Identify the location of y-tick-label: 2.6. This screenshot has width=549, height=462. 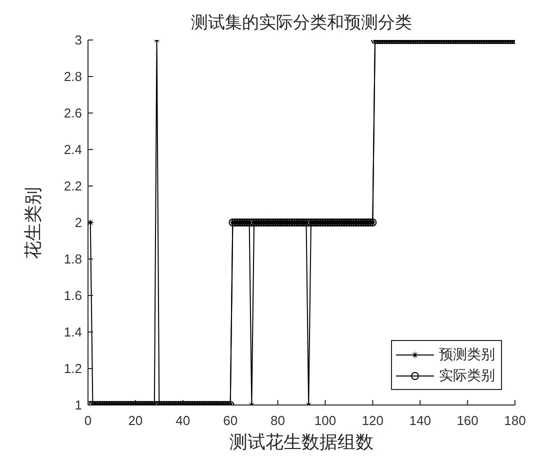
(73, 113).